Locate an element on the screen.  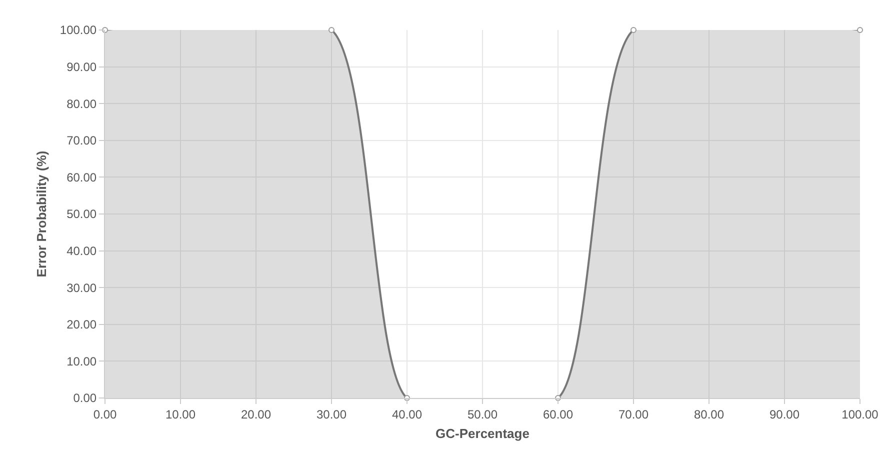
y-tick-label: 70.00 is located at coordinates (81, 141).